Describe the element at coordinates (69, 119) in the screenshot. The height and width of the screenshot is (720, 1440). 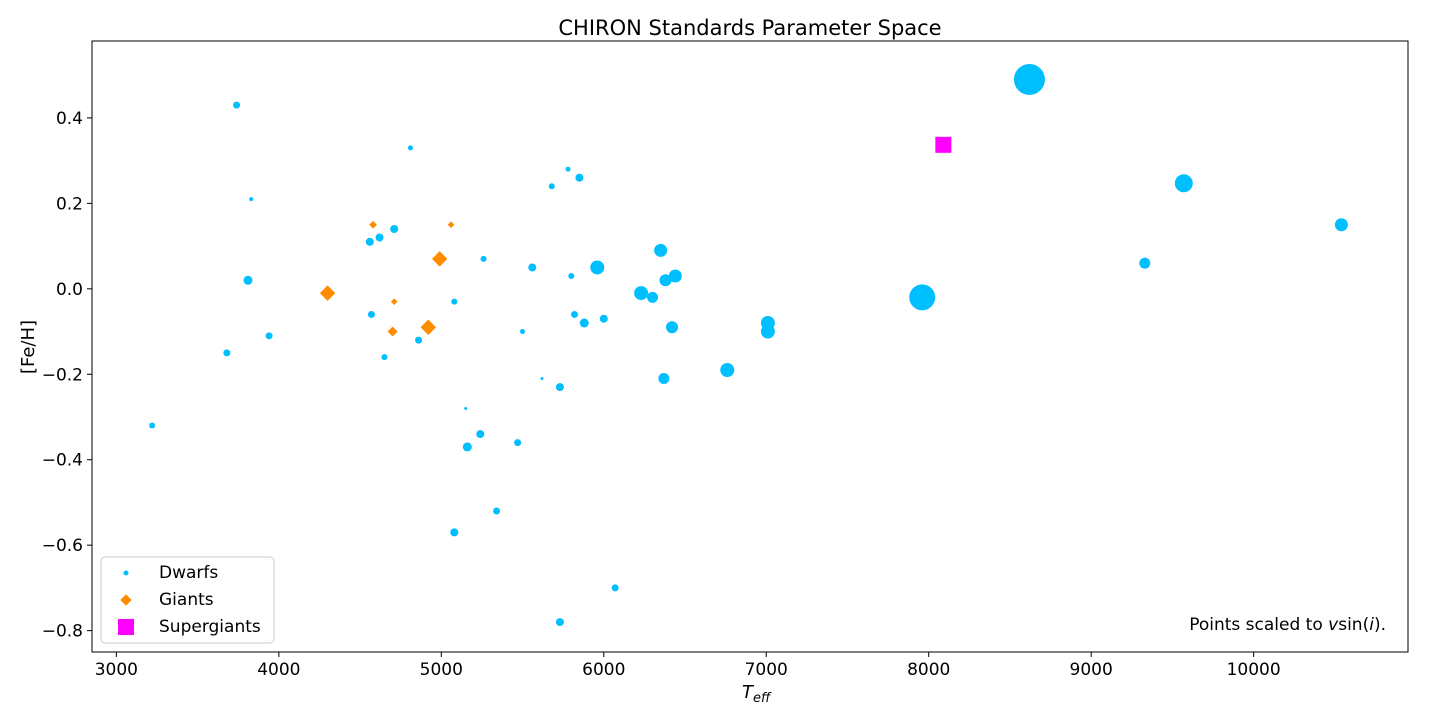
I see `y-tick-label-7: 0.4` at that location.